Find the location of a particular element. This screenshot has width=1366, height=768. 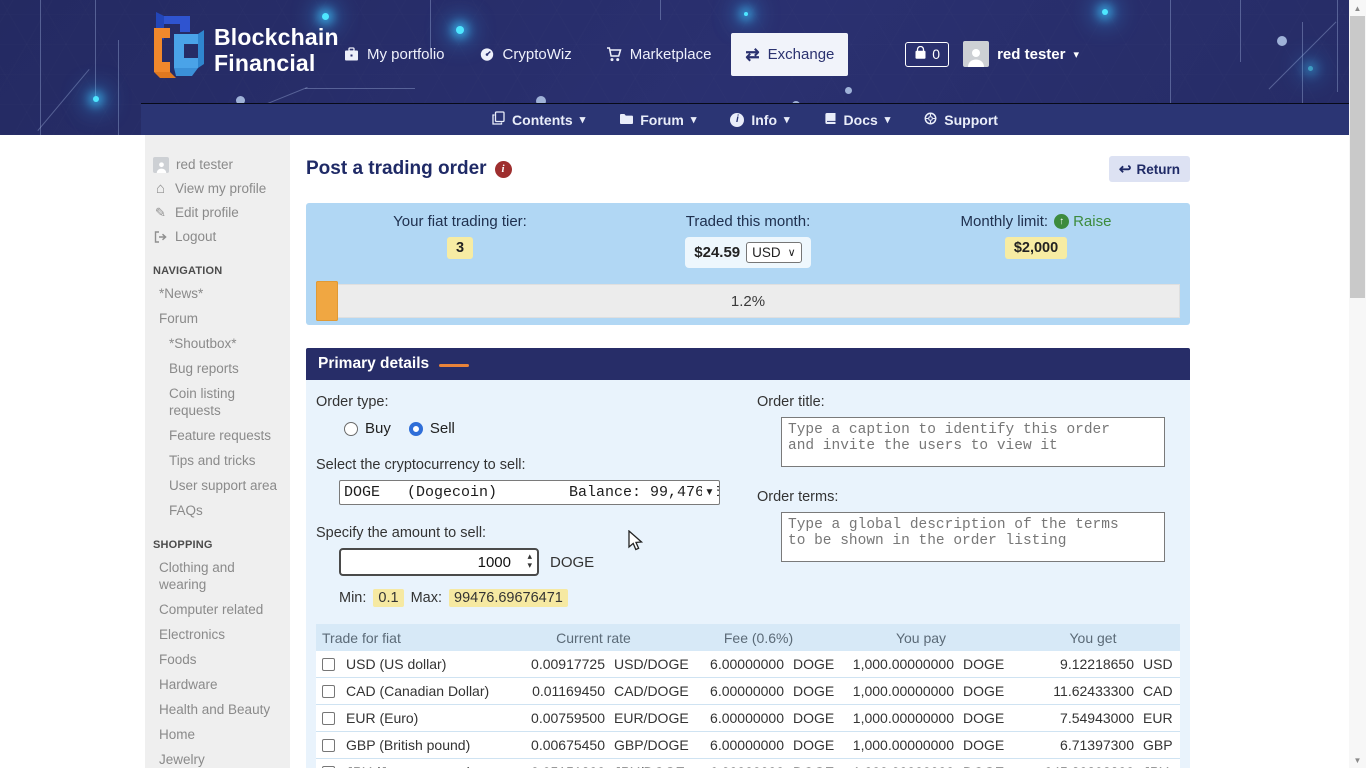

nav-item-my-portfolio: My portfolio is located at coordinates (394, 54).